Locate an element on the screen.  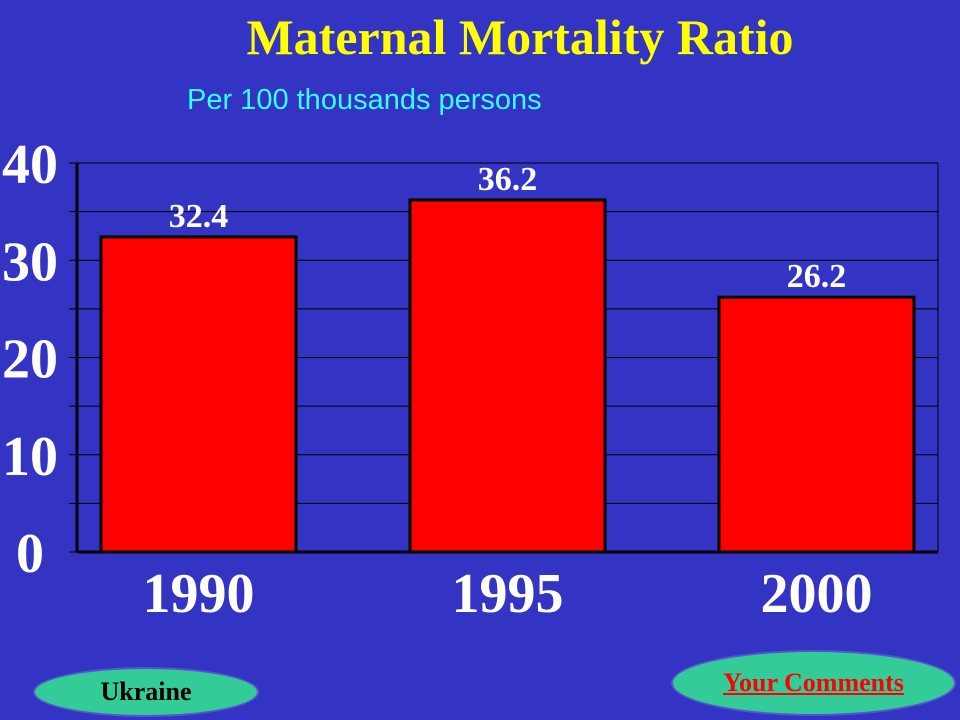
x-tick-labels: 1990 1995 2000 is located at coordinates (508, 594).